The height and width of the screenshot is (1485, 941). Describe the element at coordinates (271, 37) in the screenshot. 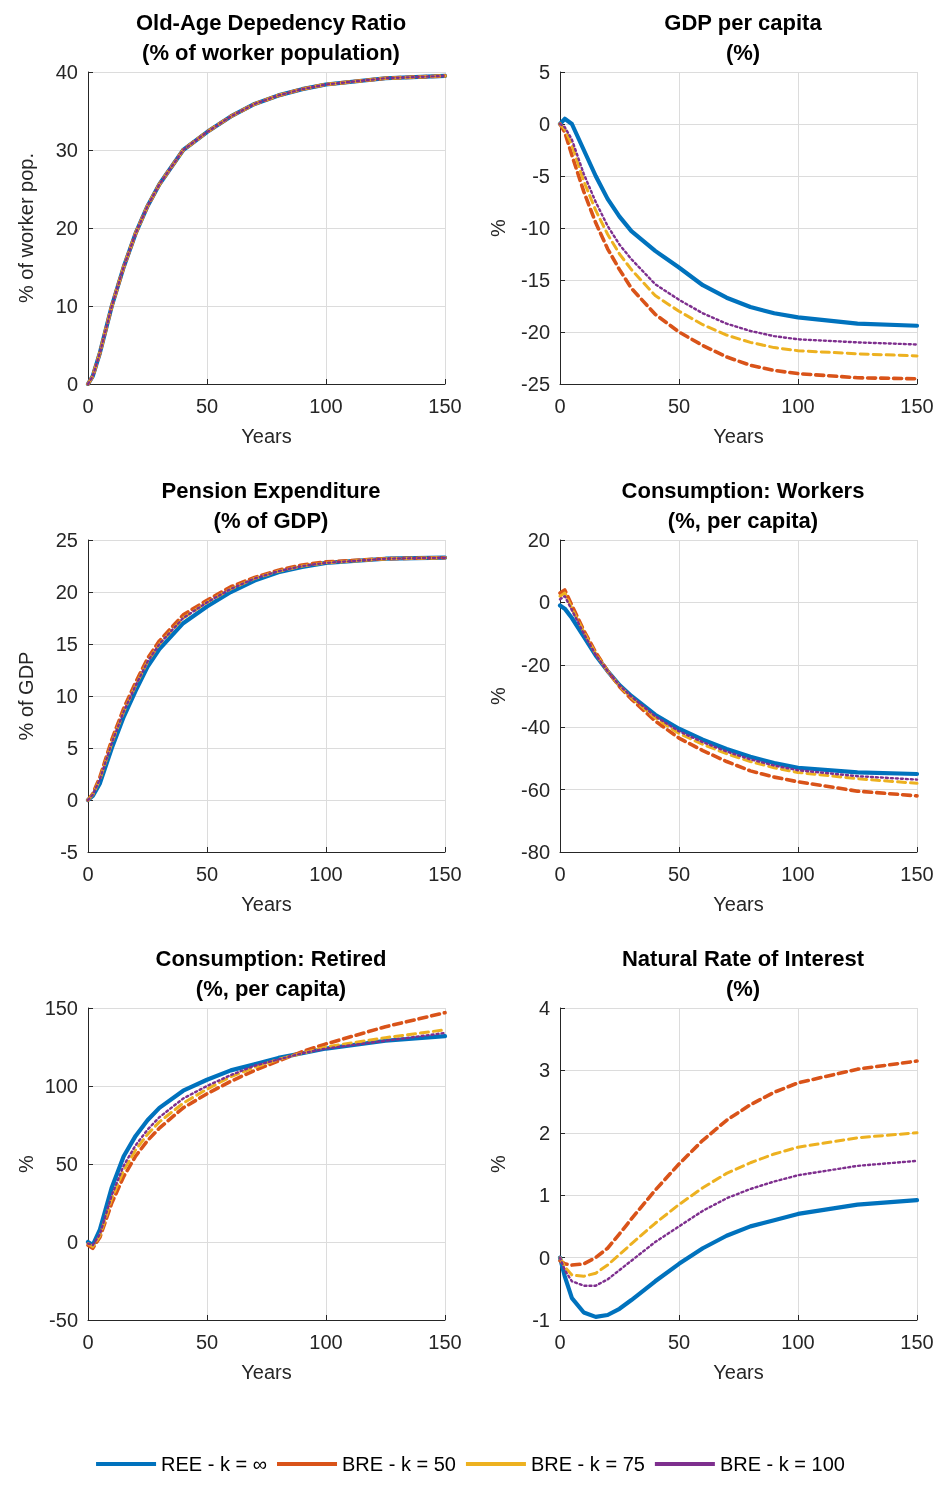

I see `chart-title: Old-Age Depedency Ratio (% of worker population)` at that location.